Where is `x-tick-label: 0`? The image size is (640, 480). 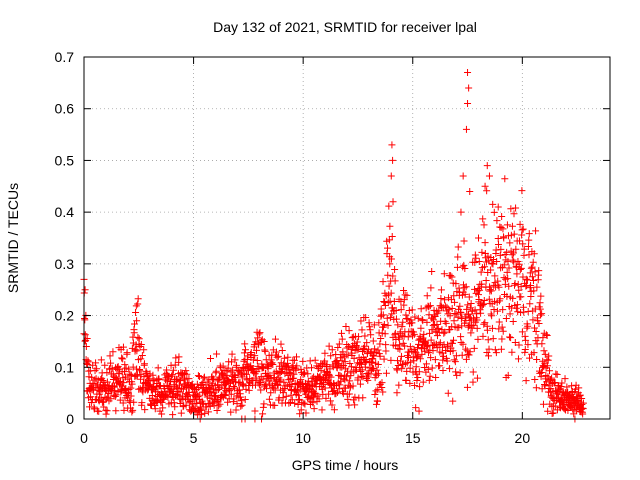 x-tick-label: 0 is located at coordinates (84, 438).